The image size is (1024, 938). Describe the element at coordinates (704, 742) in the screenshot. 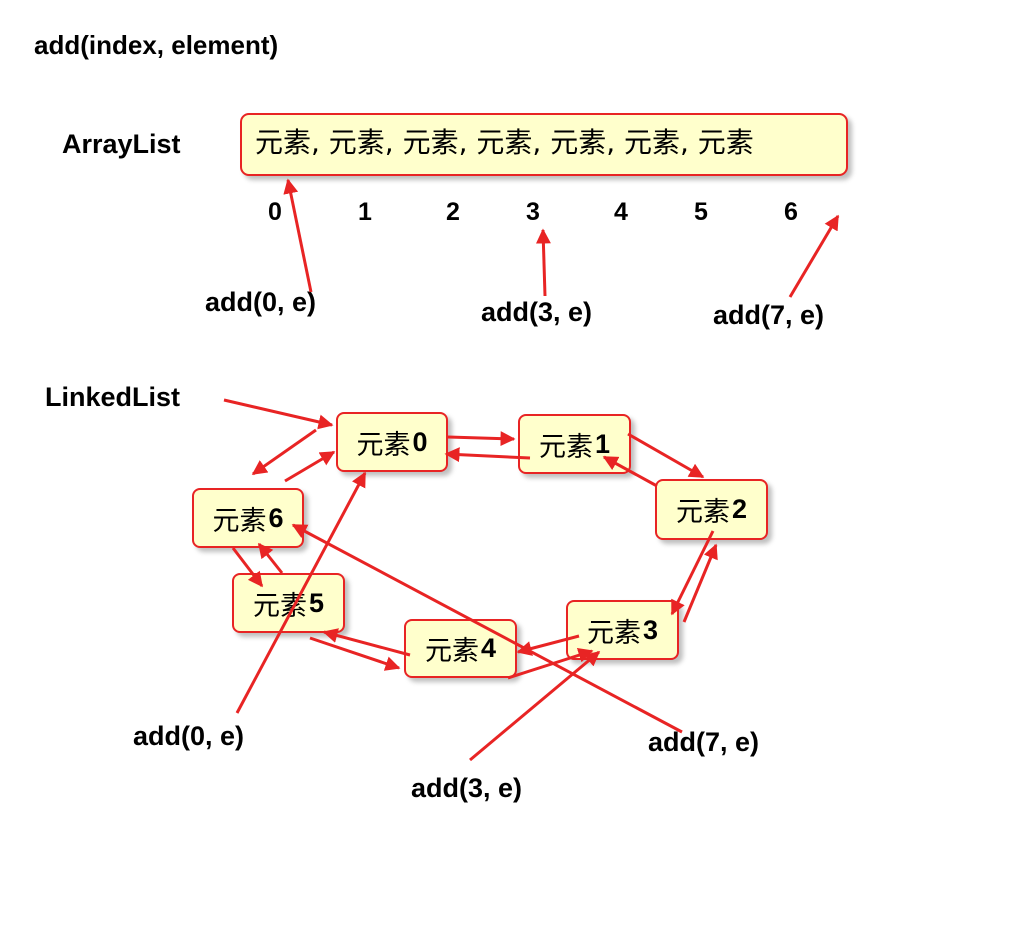

I see `linked-op-add-7: add(7, e)` at that location.